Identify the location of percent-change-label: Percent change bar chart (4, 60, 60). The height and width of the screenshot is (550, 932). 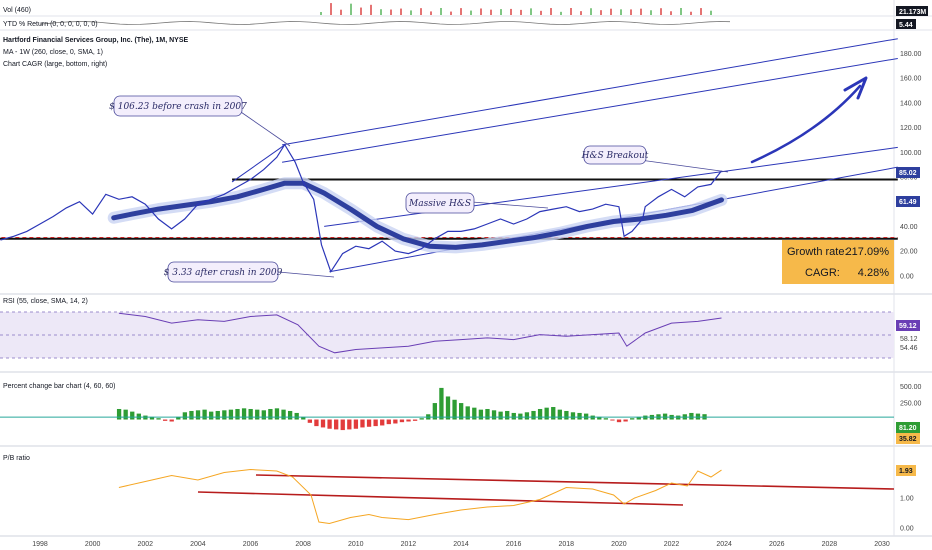
(59, 386).